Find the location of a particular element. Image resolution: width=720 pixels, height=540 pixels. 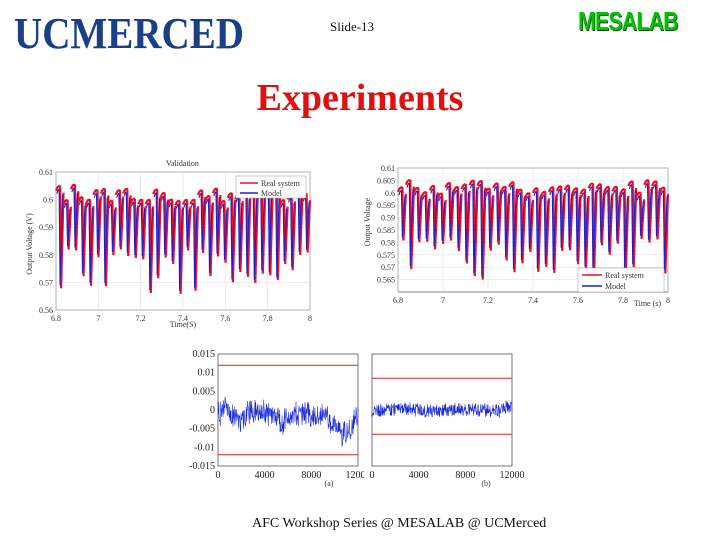

chart3-plot-area is located at coordinates (288, 410).